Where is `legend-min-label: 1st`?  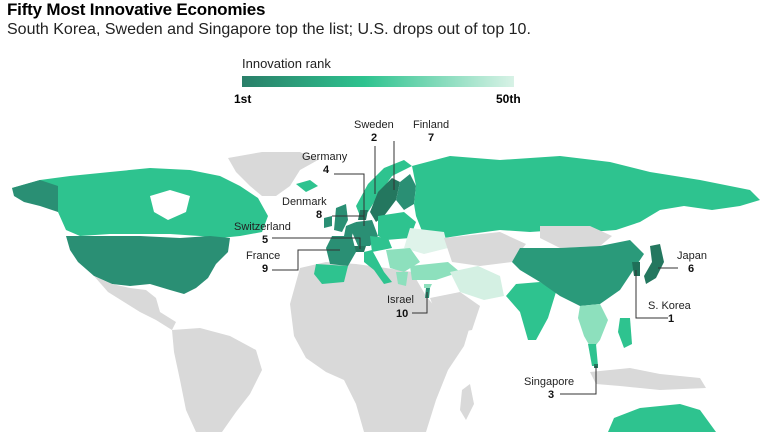
legend-min-label: 1st is located at coordinates (243, 99).